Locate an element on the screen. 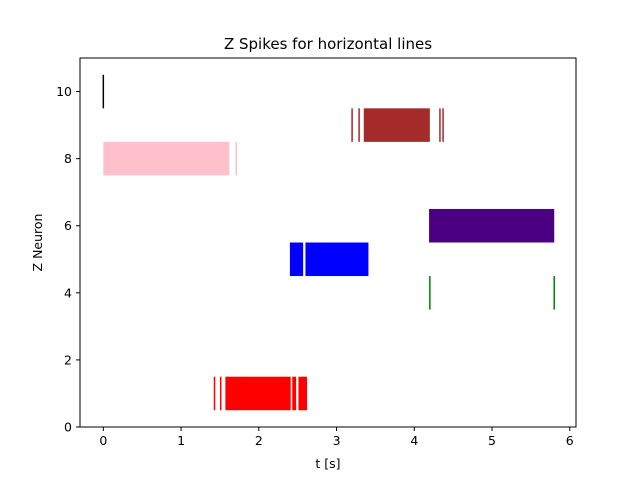 The height and width of the screenshot is (480, 640). chart-title: Z Spikes for horizontal lines is located at coordinates (328, 44).